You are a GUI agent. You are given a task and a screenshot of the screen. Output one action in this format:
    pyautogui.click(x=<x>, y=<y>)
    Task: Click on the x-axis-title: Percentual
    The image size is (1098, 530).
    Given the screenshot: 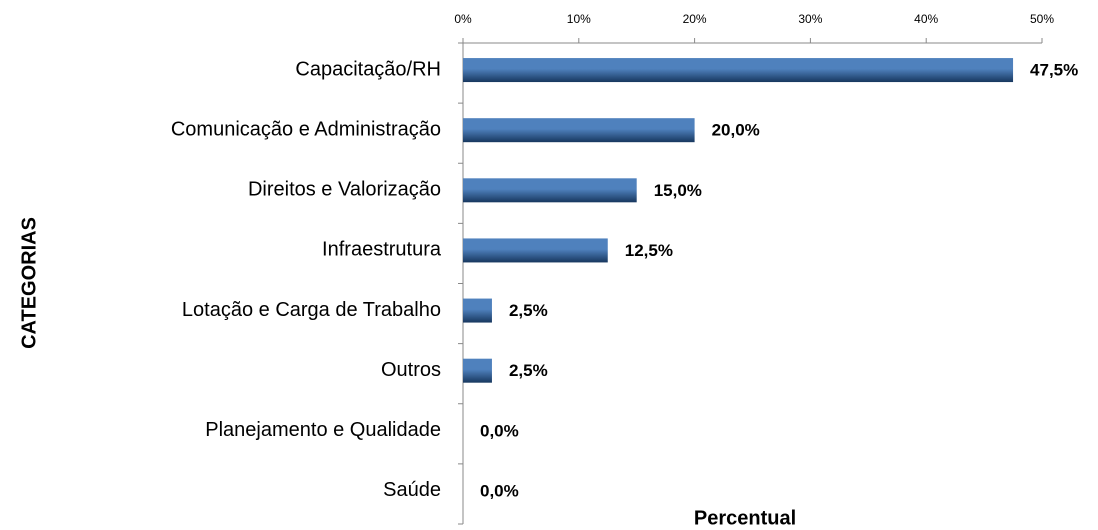 What is the action you would take?
    pyautogui.click(x=745, y=518)
    